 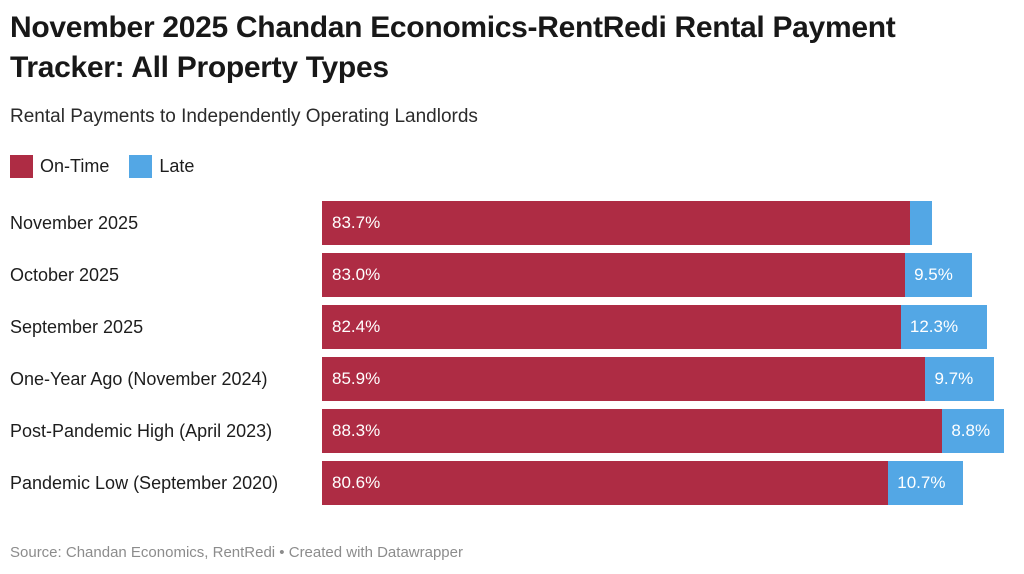 I want to click on bar-value-label: 88.3%, so click(x=356, y=430).